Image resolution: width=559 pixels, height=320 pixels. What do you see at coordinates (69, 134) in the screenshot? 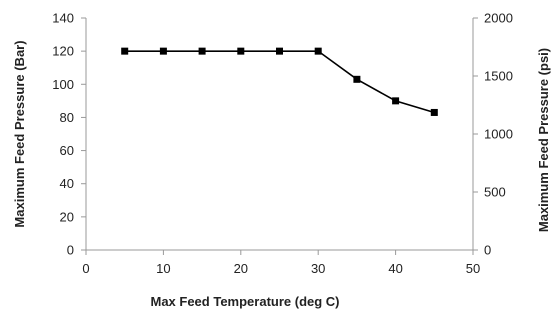
I see `y-axis-ticks: 0 20 40 60 80 100 120 140` at bounding box center [69, 134].